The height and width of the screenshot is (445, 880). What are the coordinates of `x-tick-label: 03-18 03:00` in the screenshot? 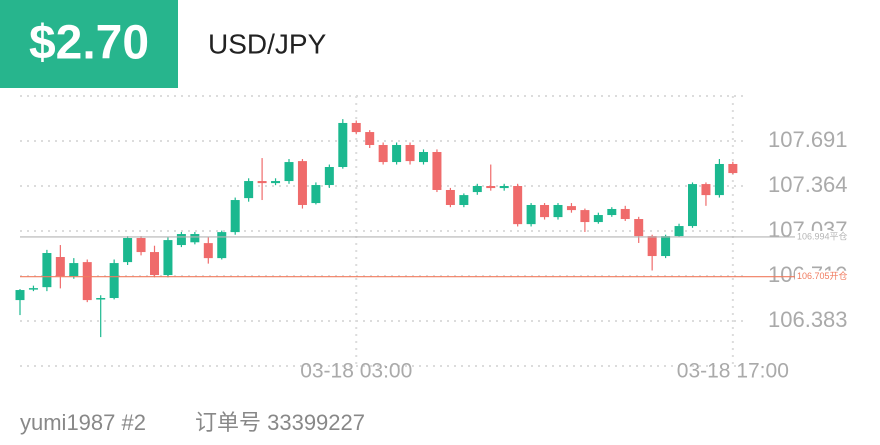 It's located at (356, 371).